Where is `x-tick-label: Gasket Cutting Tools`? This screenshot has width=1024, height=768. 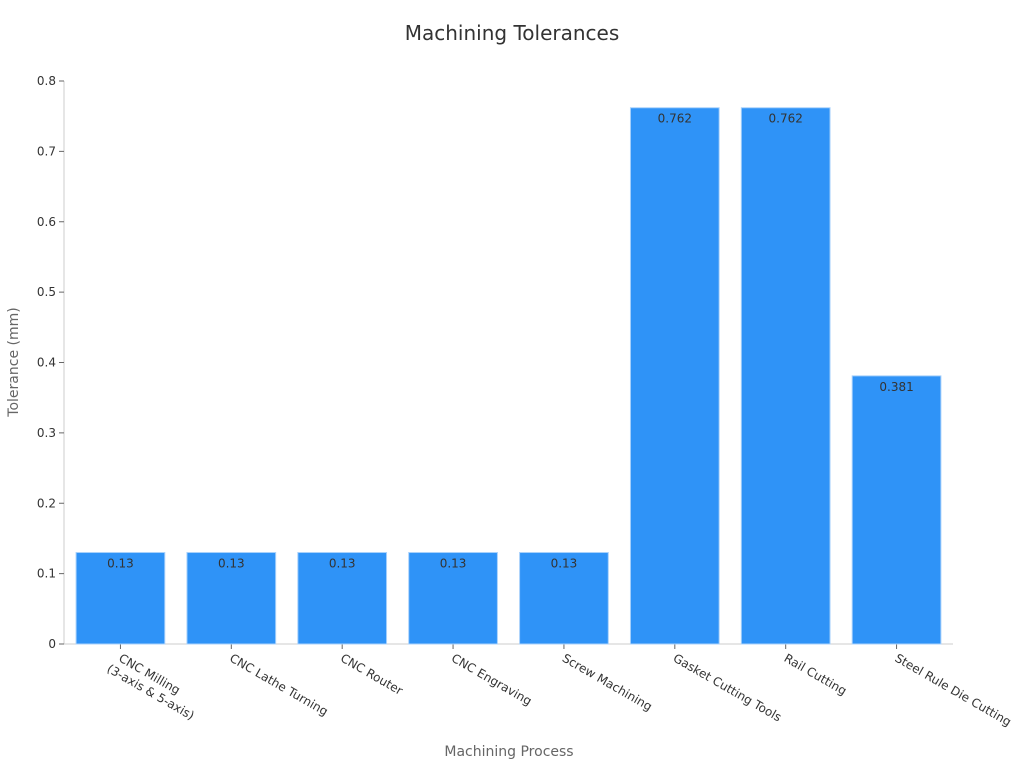
x-tick-label: Gasket Cutting Tools is located at coordinates (727, 687).